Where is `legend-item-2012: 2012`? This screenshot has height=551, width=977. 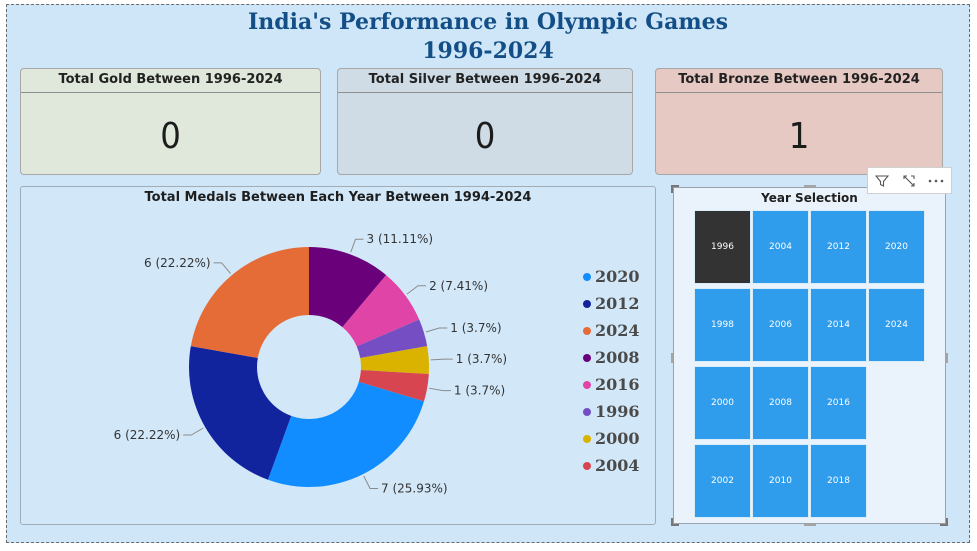
legend-item-2012: 2012 is located at coordinates (620, 303).